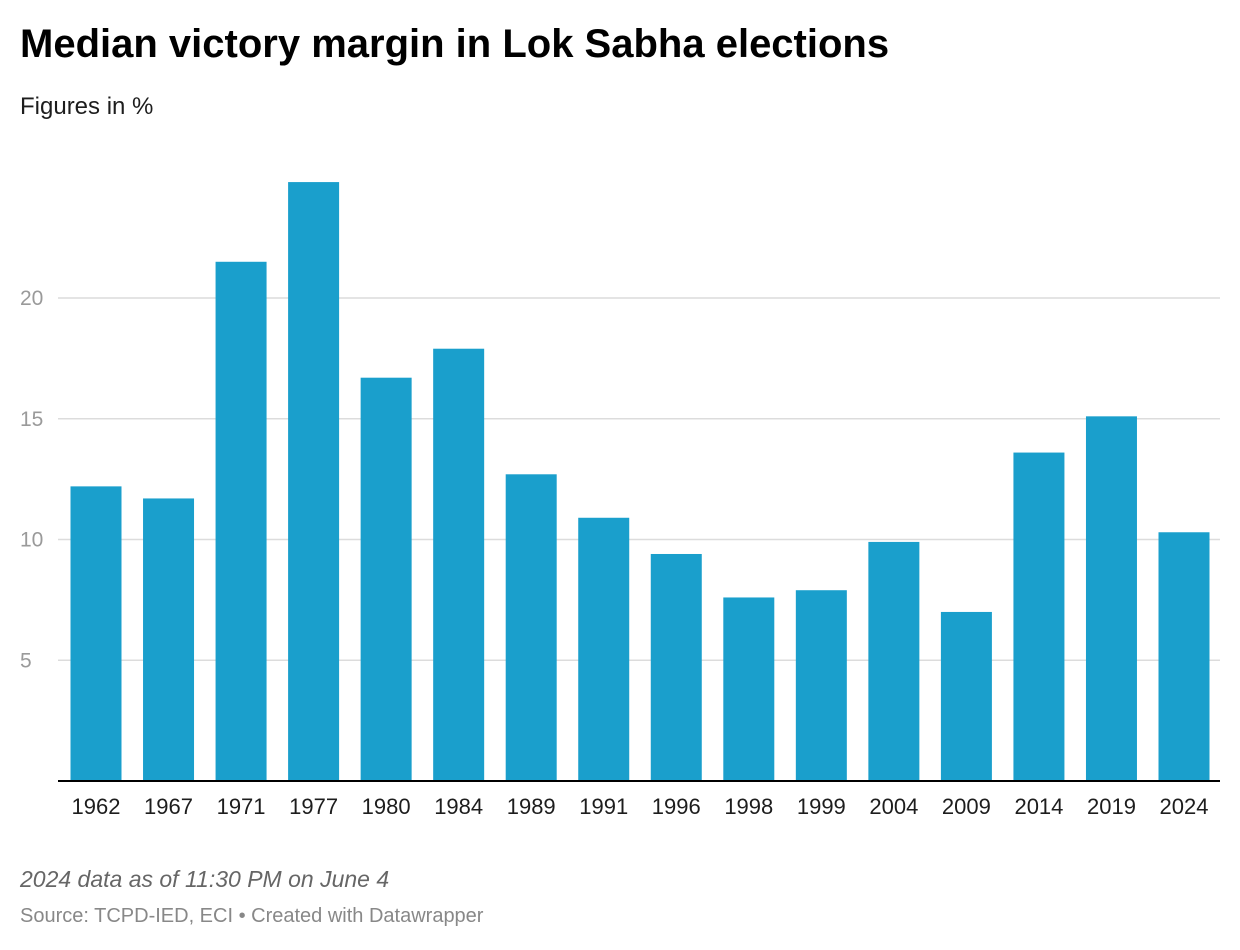 The image size is (1240, 950). I want to click on bar-1999, so click(821, 685).